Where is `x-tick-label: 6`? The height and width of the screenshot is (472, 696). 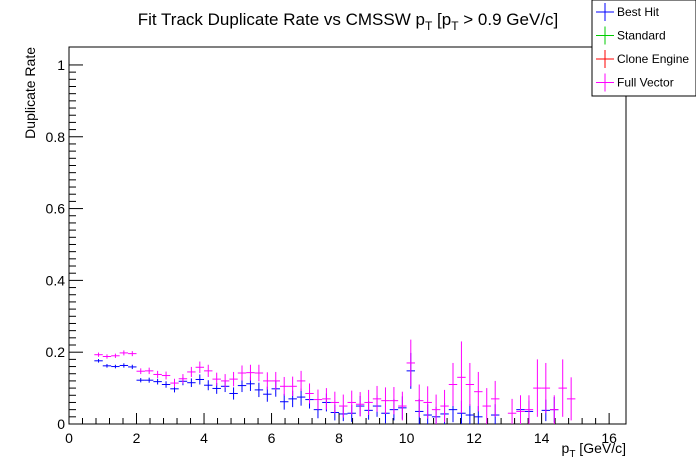 x-tick-label: 6 is located at coordinates (272, 438).